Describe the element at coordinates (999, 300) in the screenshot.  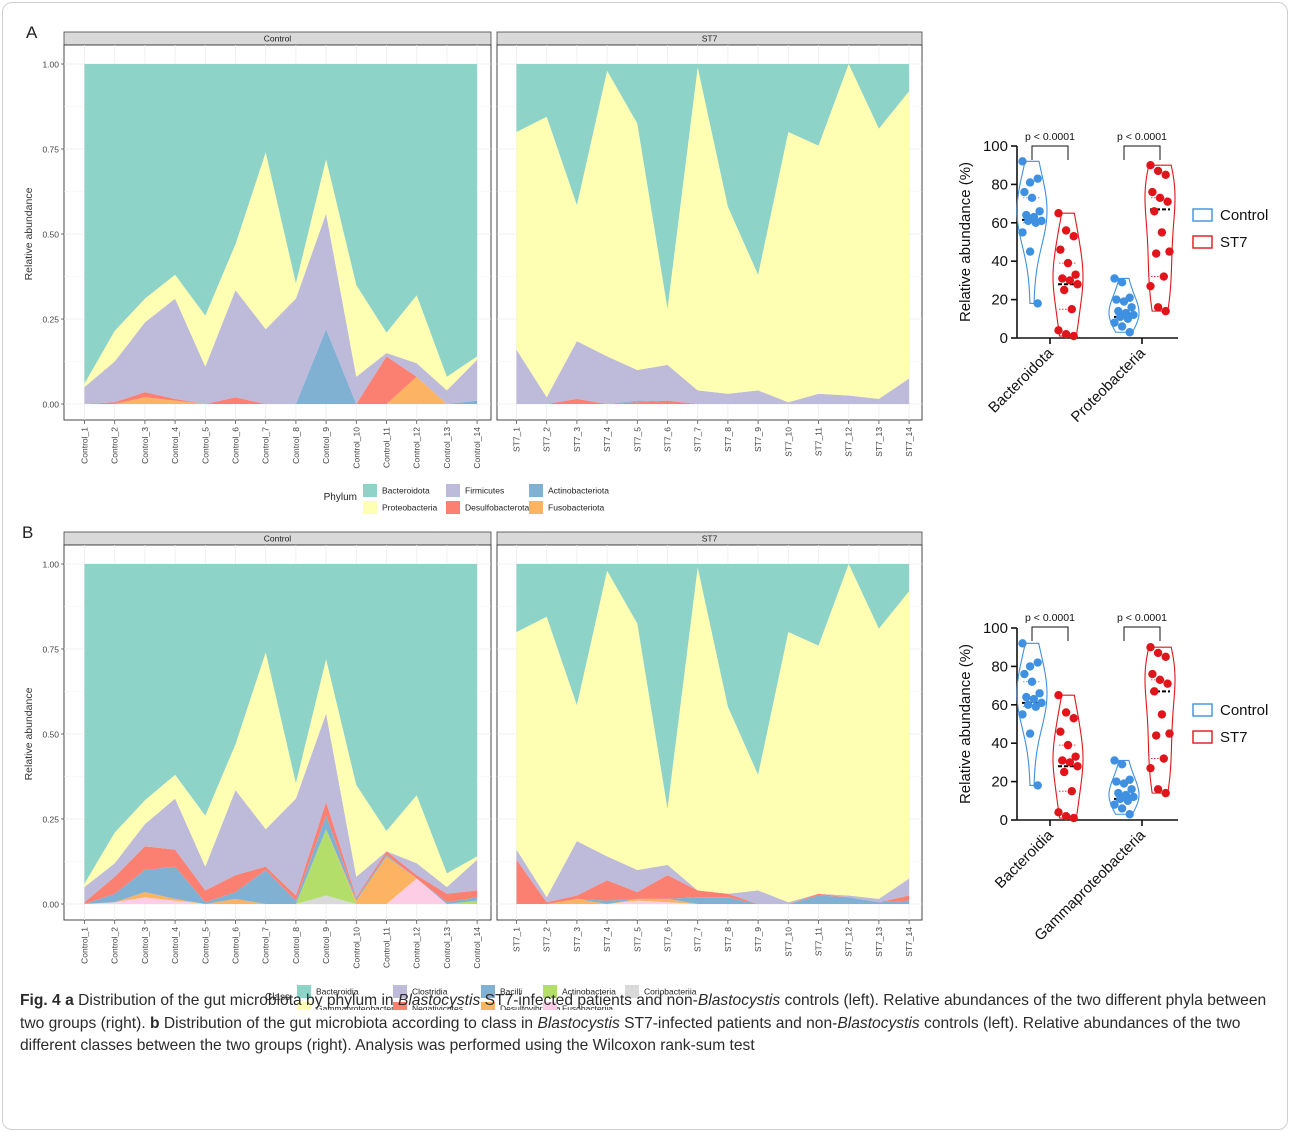
I see `y-tick-label: 20` at that location.